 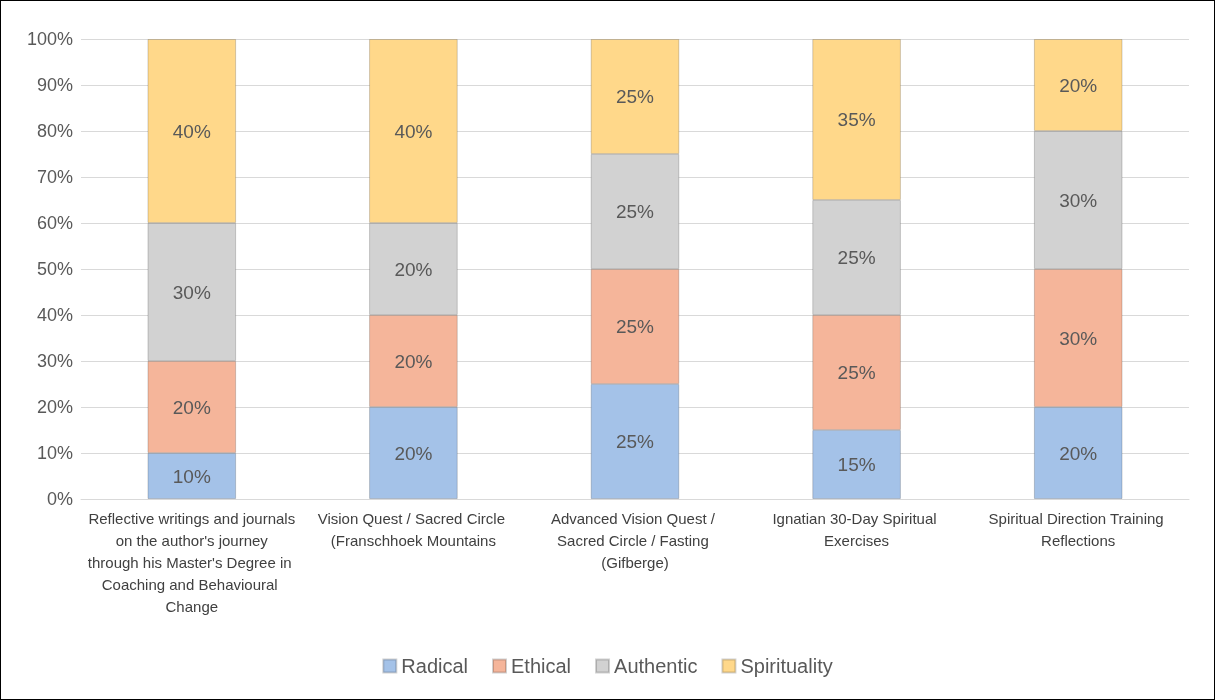 What do you see at coordinates (1078, 529) in the screenshot?
I see `x-tick-label: Spiritual Direction Training Reflections` at bounding box center [1078, 529].